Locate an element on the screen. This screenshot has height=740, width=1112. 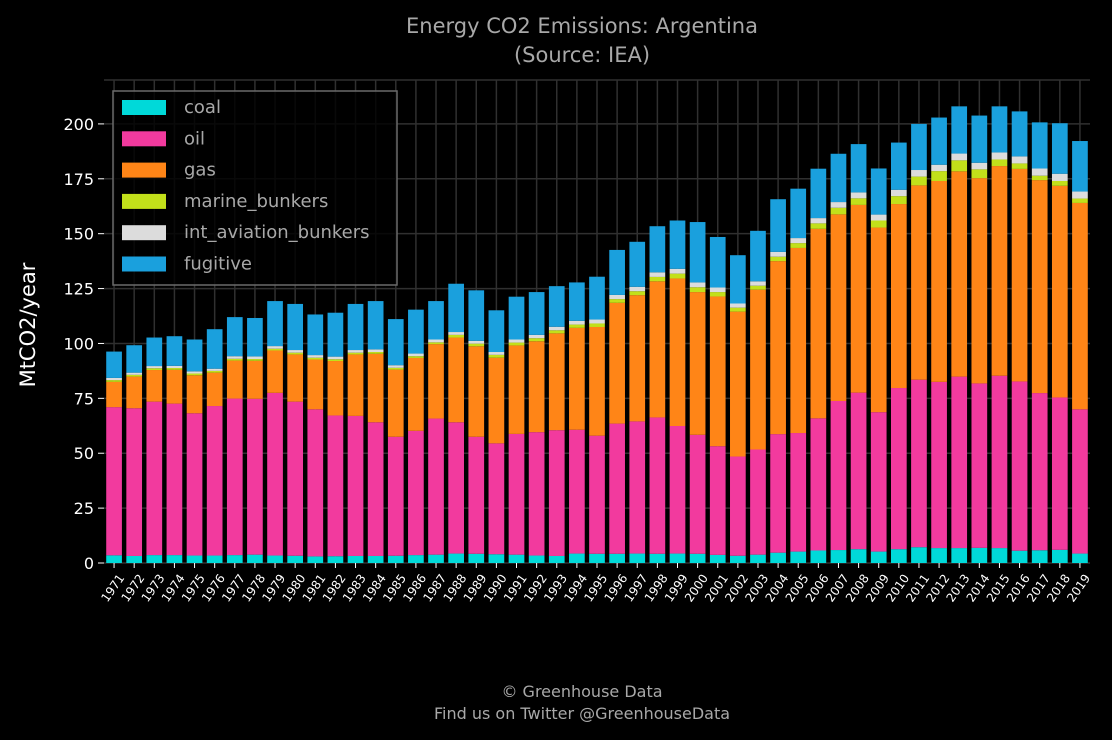
y-tick-label: 75 is located at coordinates (84, 398).